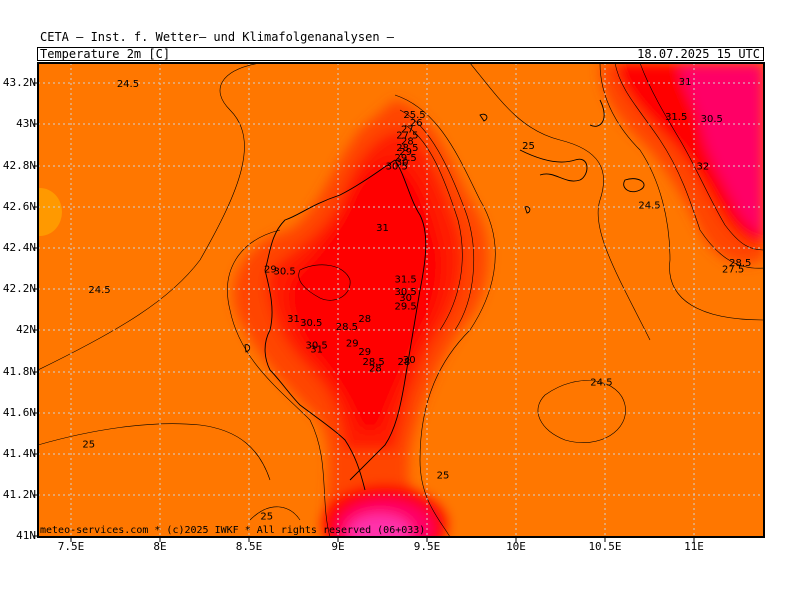  What do you see at coordinates (19, 371) in the screenshot?
I see `lat-label: 41.8N` at bounding box center [19, 371].